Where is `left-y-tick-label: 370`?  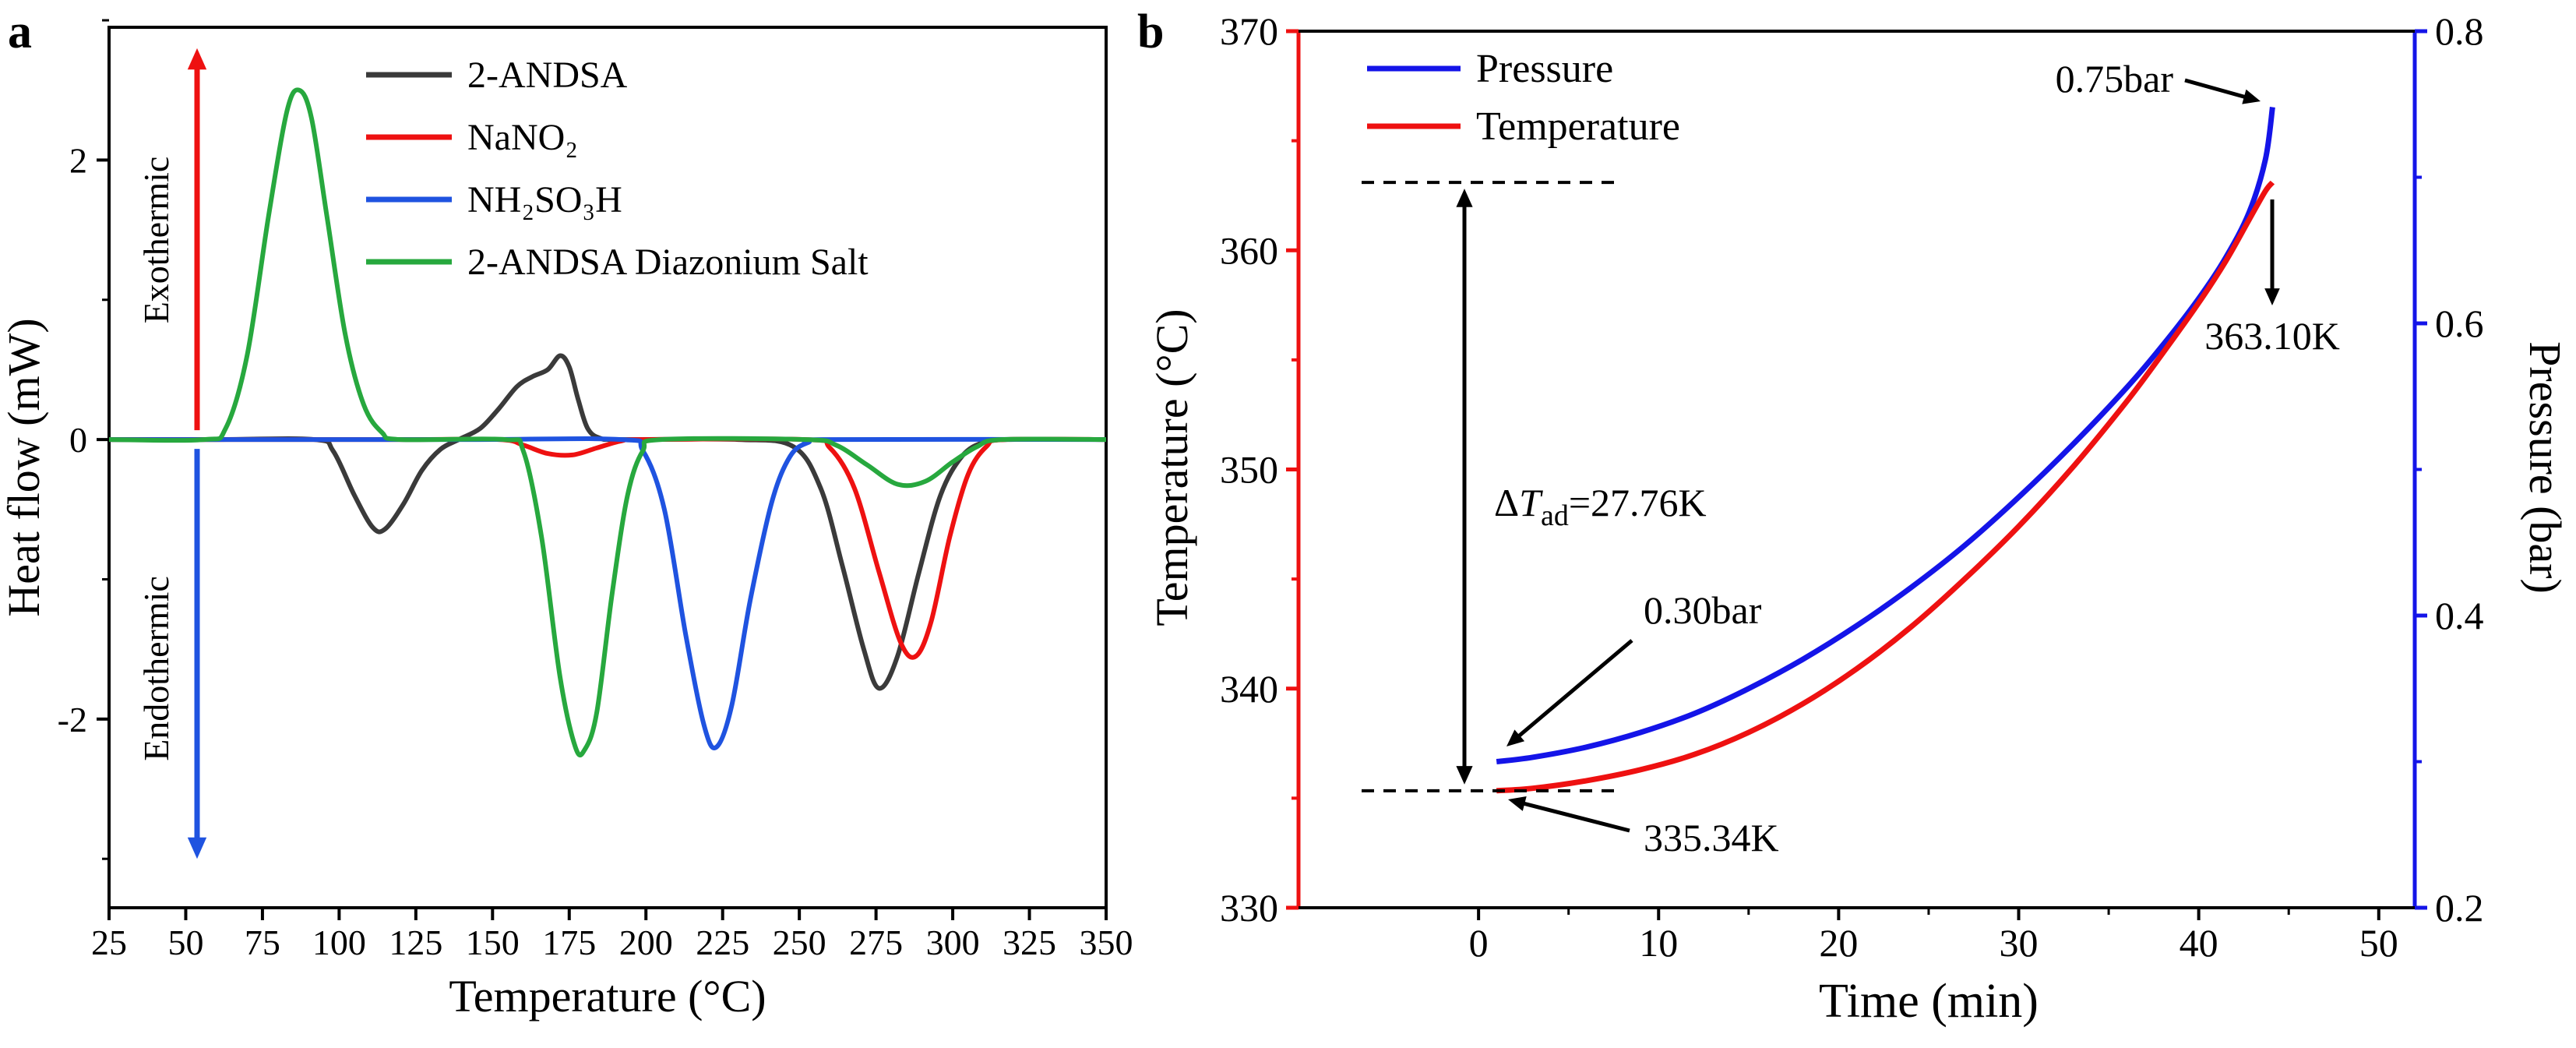 left-y-tick-label: 370 is located at coordinates (1249, 31).